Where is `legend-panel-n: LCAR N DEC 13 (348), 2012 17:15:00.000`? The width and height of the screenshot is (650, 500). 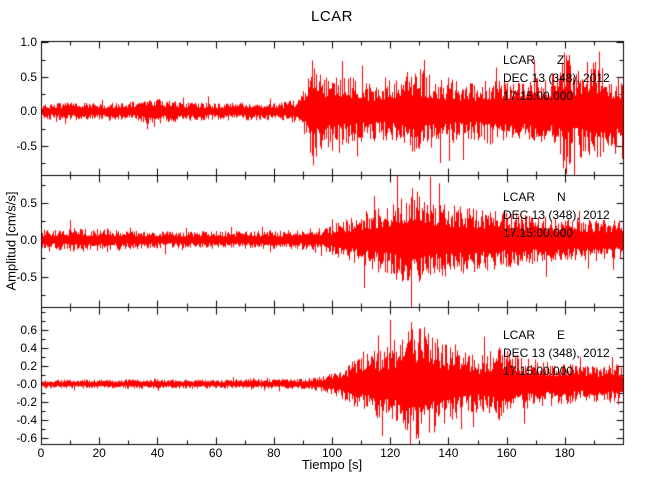 legend-panel-n: LCAR N DEC 13 (348), 2012 17:15:00.000 is located at coordinates (556, 215).